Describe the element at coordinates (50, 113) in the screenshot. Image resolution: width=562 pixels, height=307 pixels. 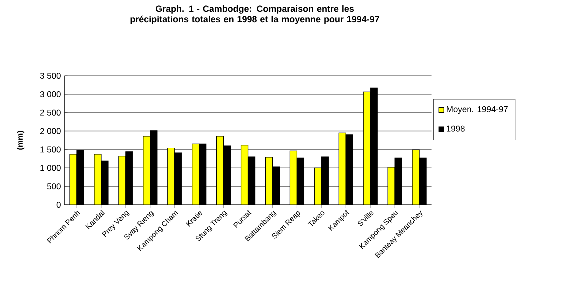
I see `y-tick-label: 2 500` at that location.